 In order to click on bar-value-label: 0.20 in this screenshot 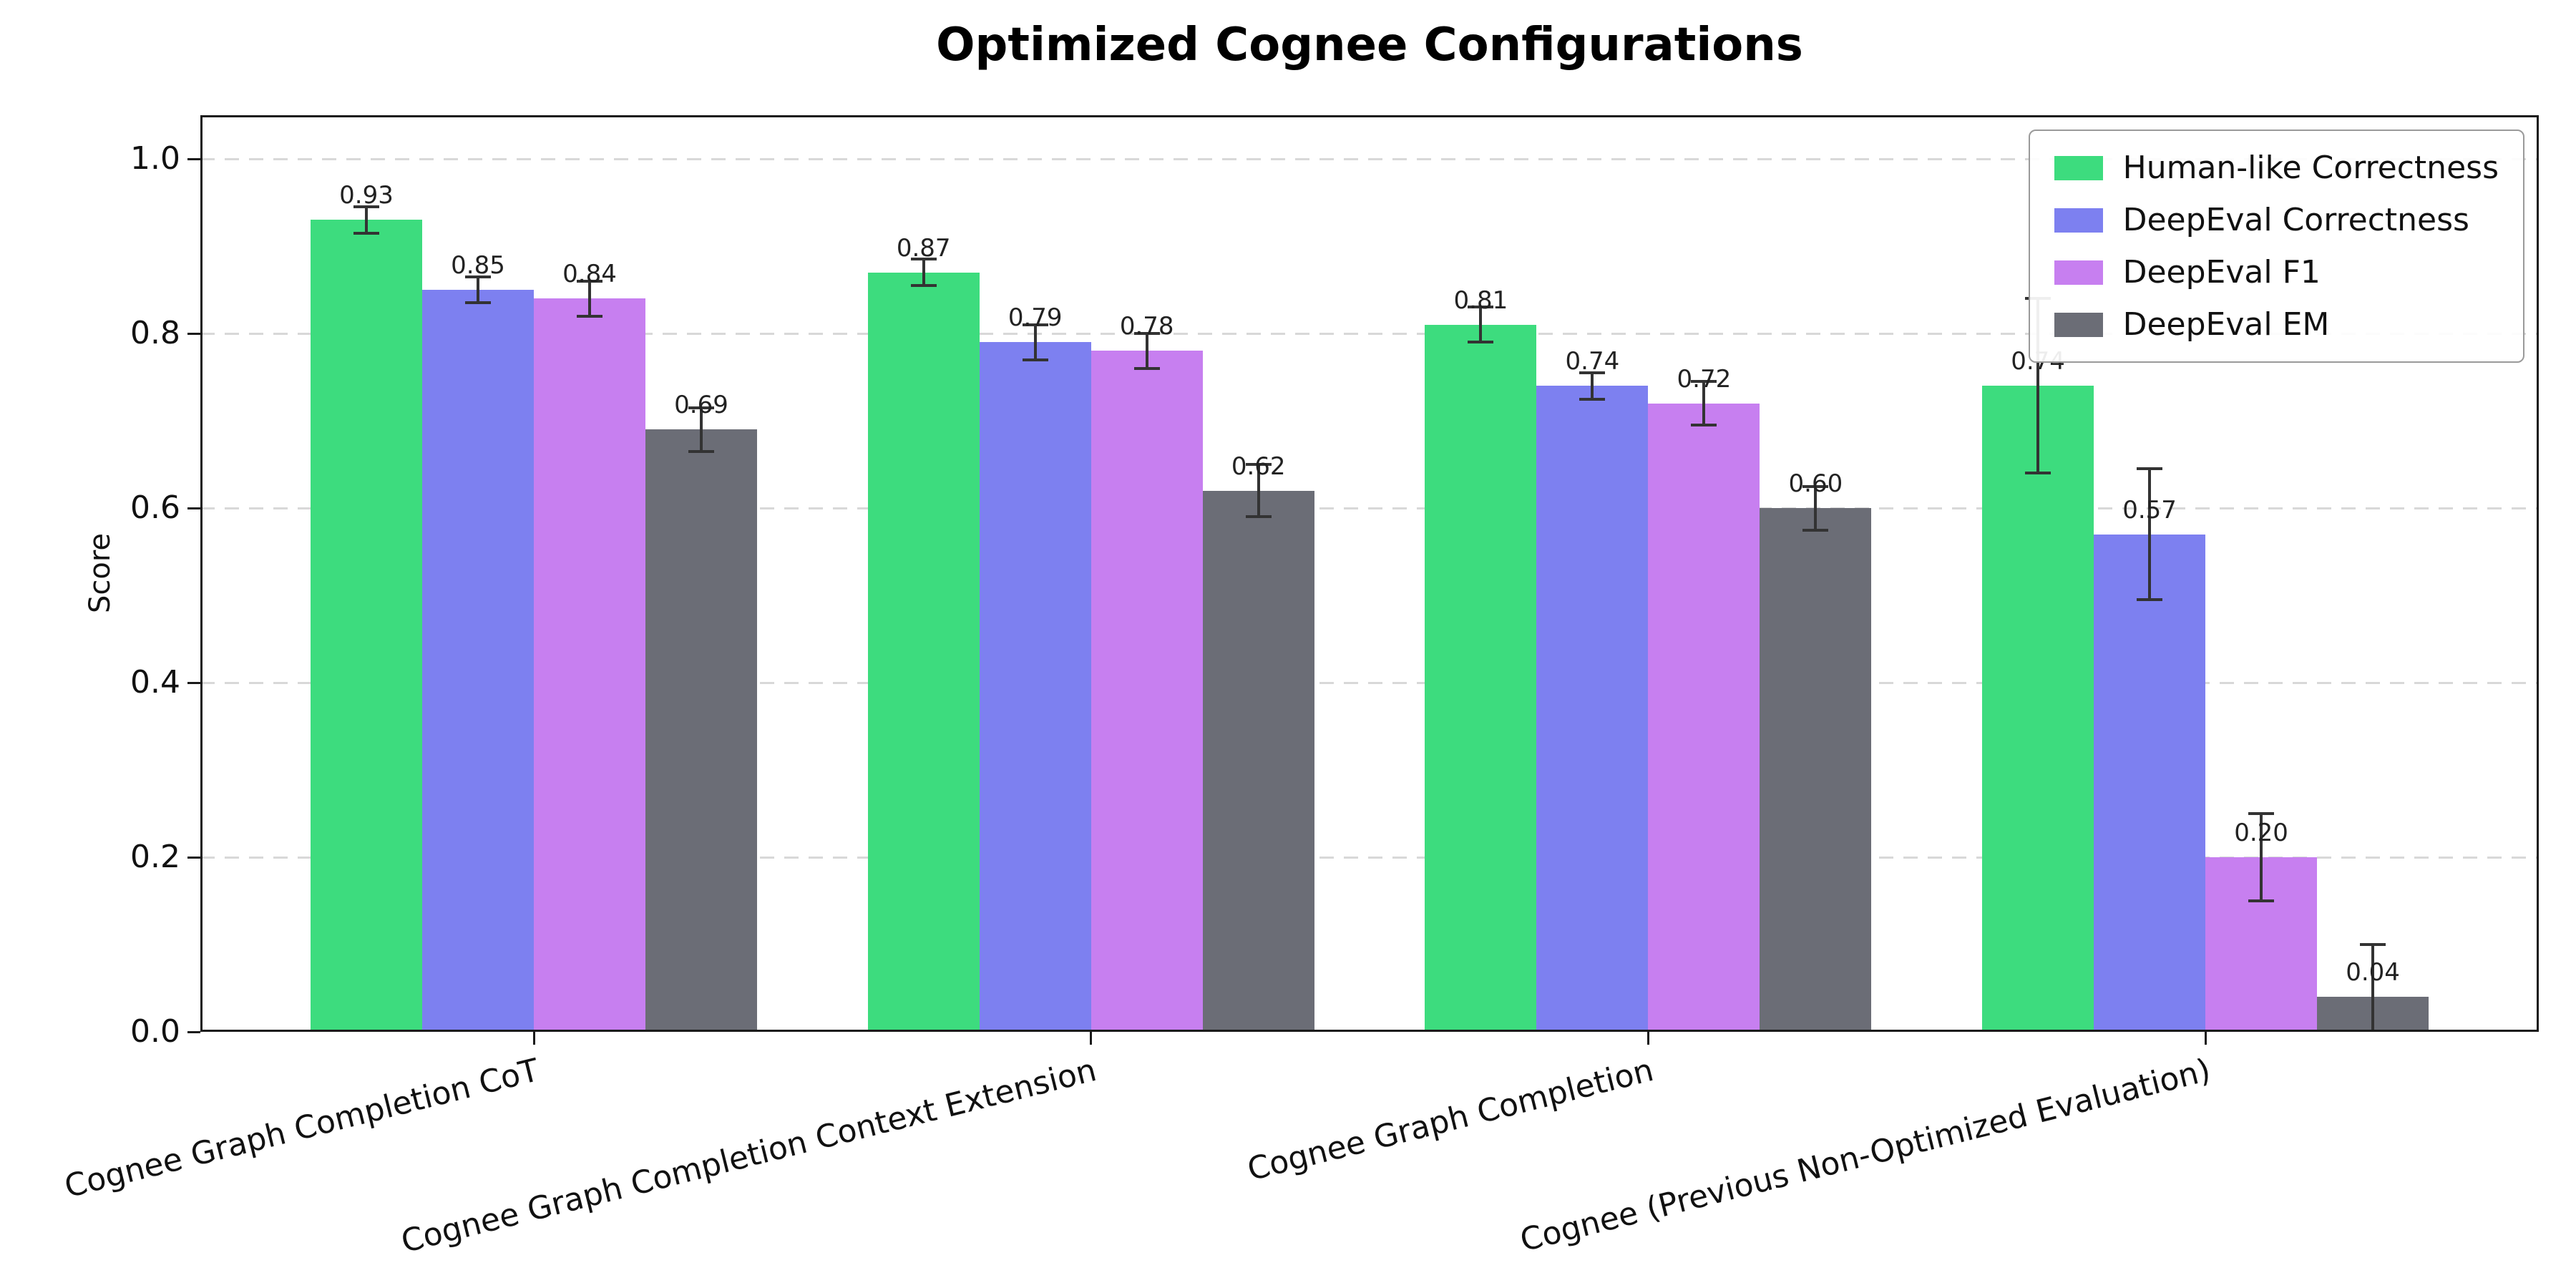, I will do `click(2261, 833)`.